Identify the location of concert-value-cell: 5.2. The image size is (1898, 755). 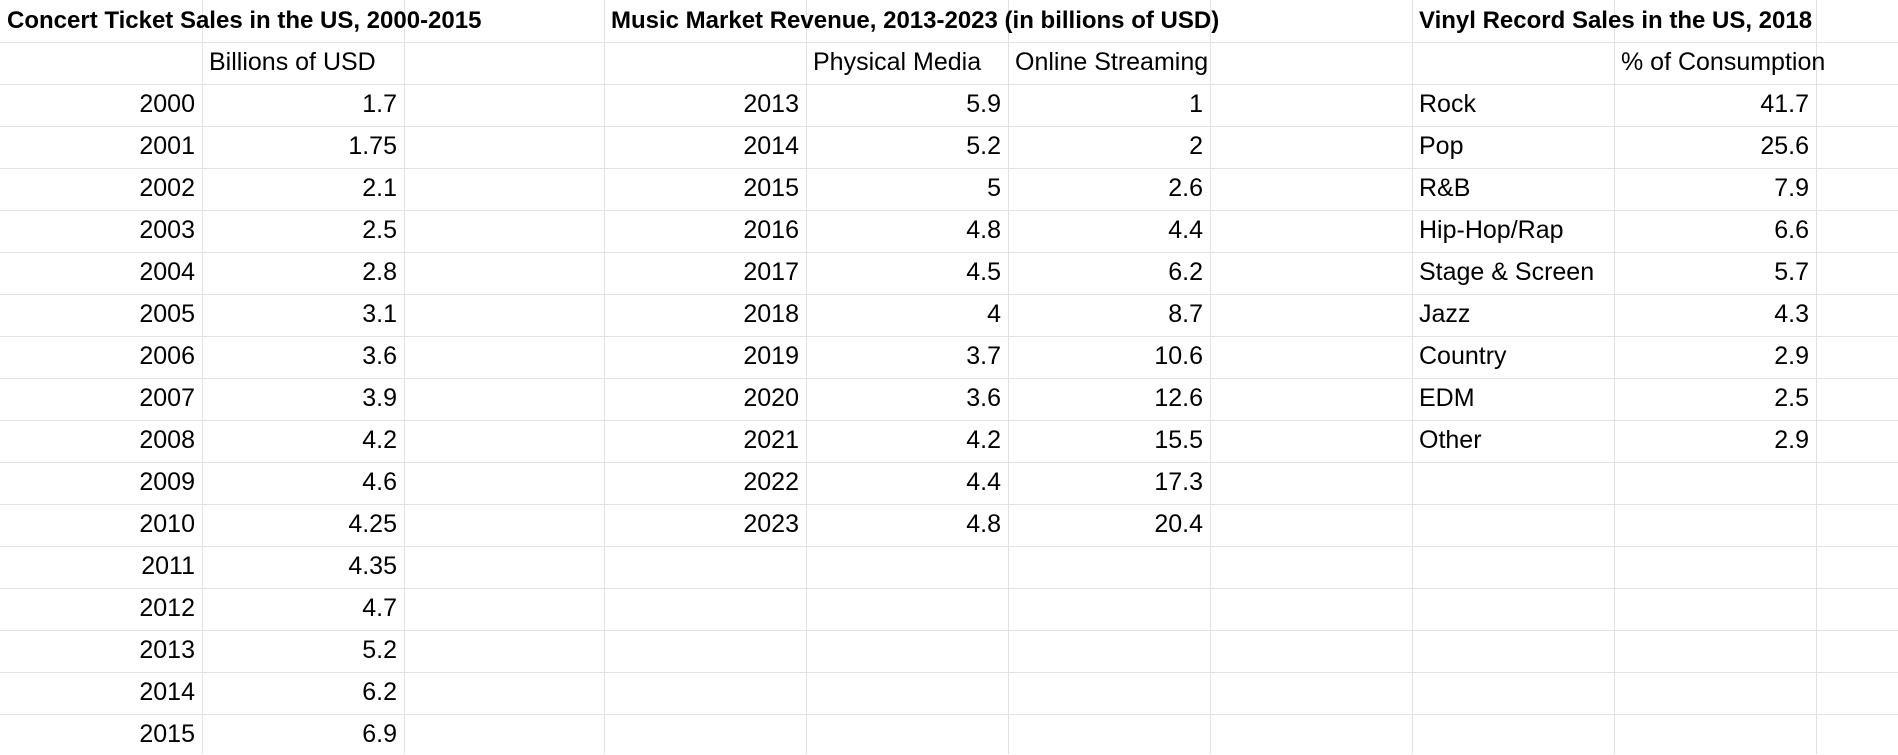
(379, 650).